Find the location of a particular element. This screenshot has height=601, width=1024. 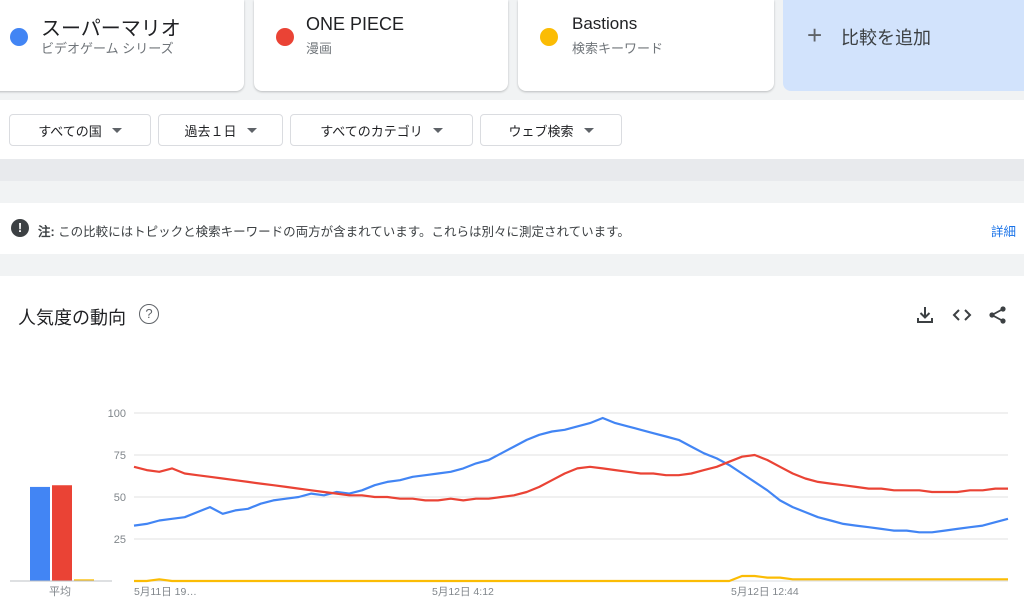

term-name: Bastions is located at coordinates (605, 23).